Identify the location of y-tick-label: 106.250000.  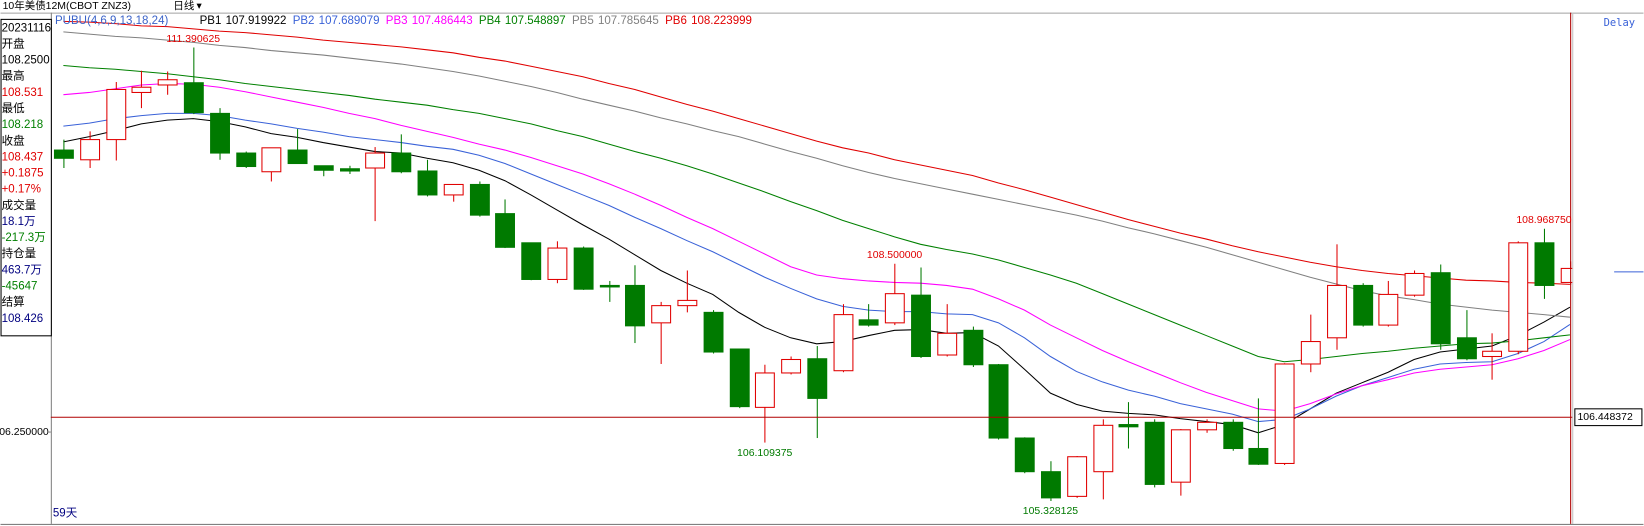
(24, 432).